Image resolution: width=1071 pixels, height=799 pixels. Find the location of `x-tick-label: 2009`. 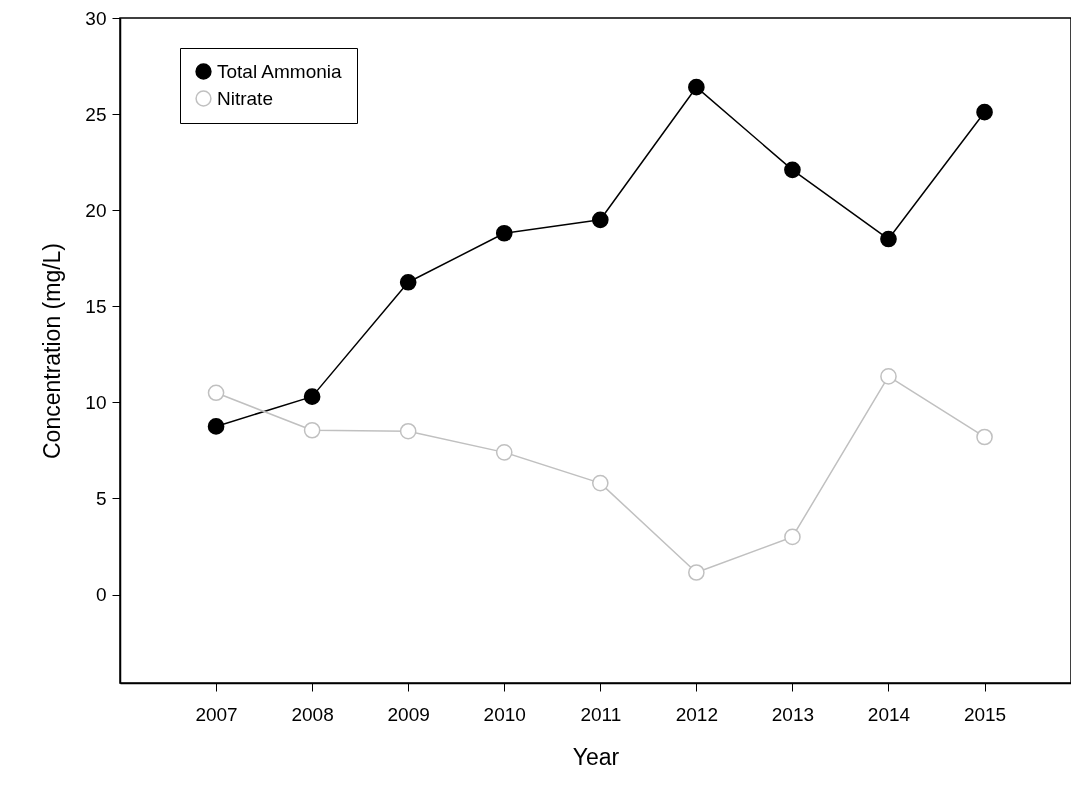

x-tick-label: 2009 is located at coordinates (408, 714).